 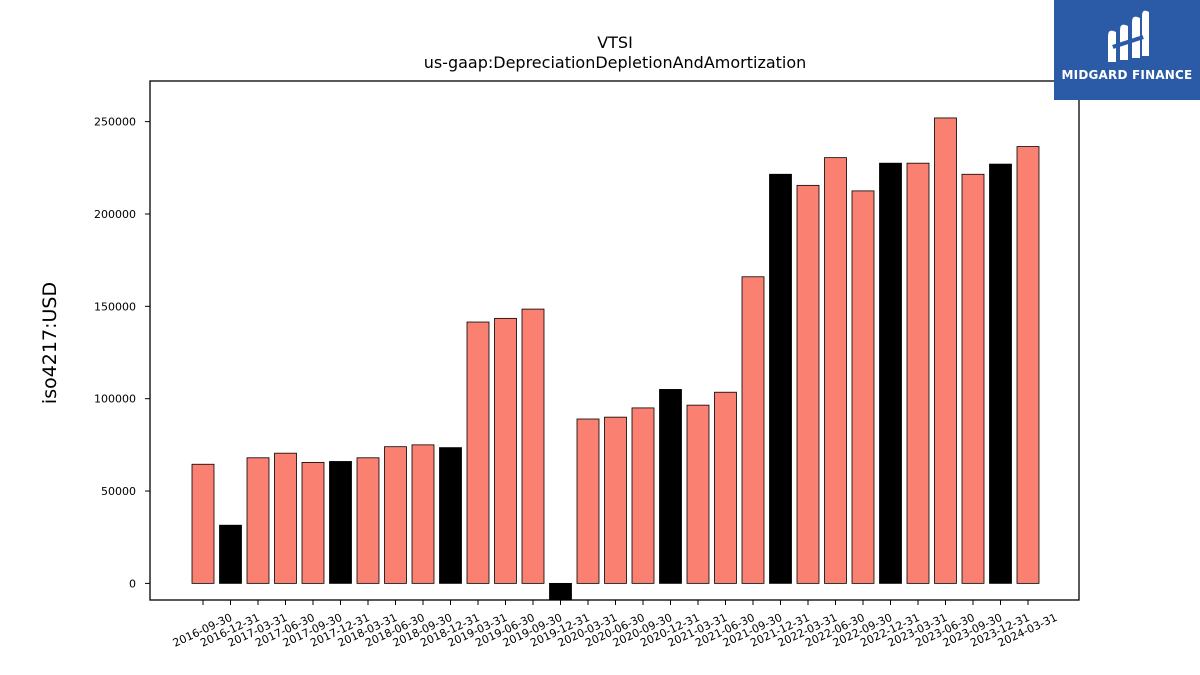 What do you see at coordinates (118, 491) in the screenshot?
I see `y-tick-label: 50000` at bounding box center [118, 491].